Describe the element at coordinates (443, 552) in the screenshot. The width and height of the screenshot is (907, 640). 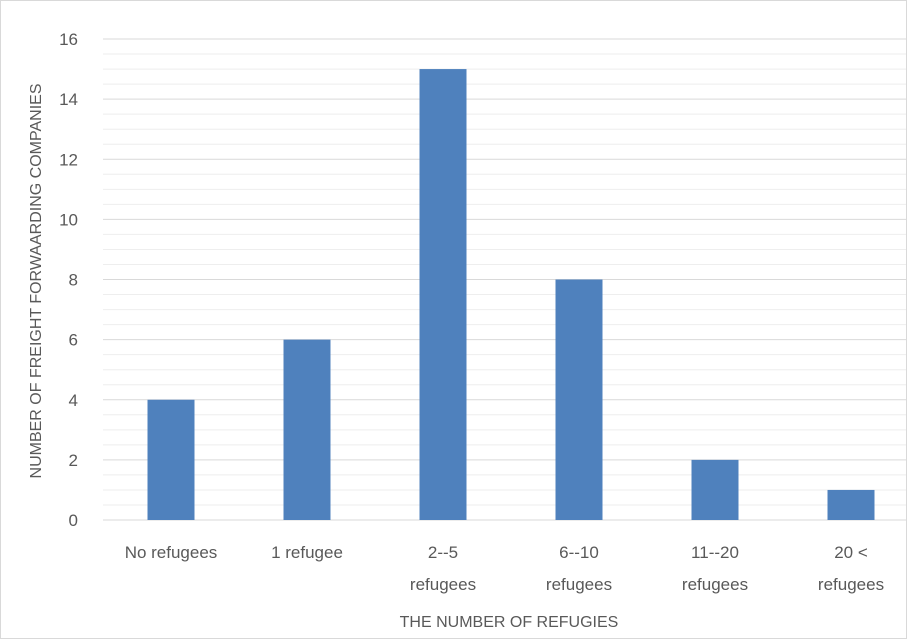
I see `x-category-label: 2--5` at that location.